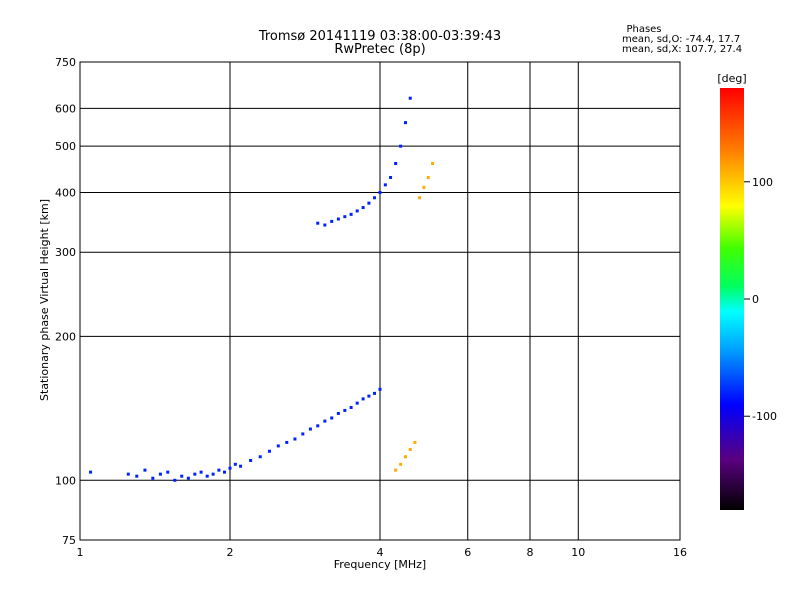  What do you see at coordinates (65, 108) in the screenshot?
I see `y-tick-label: 600` at bounding box center [65, 108].